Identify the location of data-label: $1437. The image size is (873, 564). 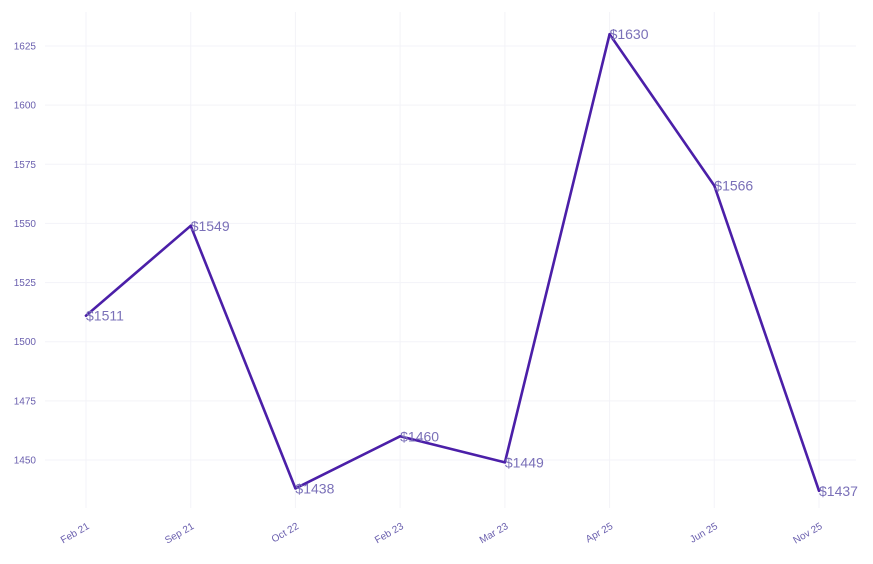
(838, 491).